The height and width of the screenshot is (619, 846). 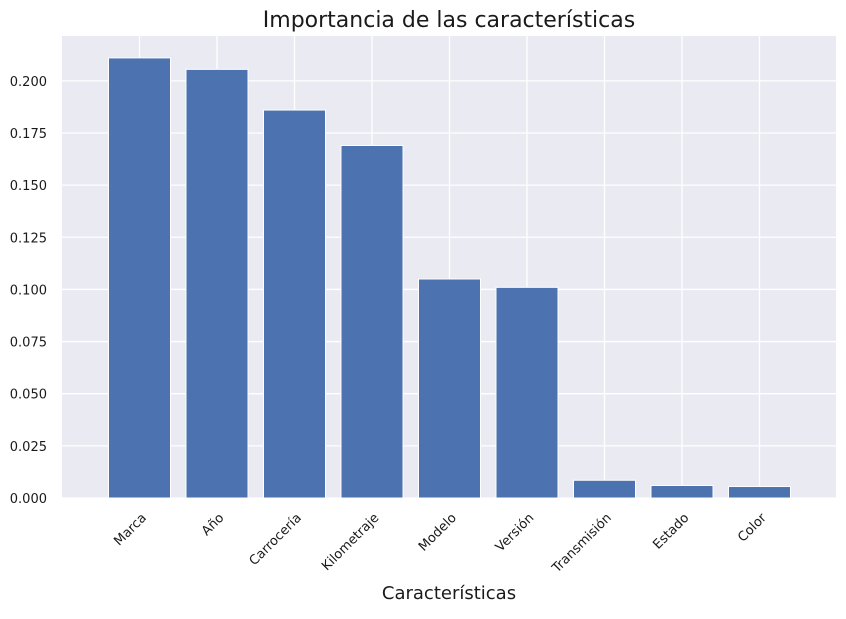 I want to click on y-tick-label: 0.075, so click(x=28, y=343).